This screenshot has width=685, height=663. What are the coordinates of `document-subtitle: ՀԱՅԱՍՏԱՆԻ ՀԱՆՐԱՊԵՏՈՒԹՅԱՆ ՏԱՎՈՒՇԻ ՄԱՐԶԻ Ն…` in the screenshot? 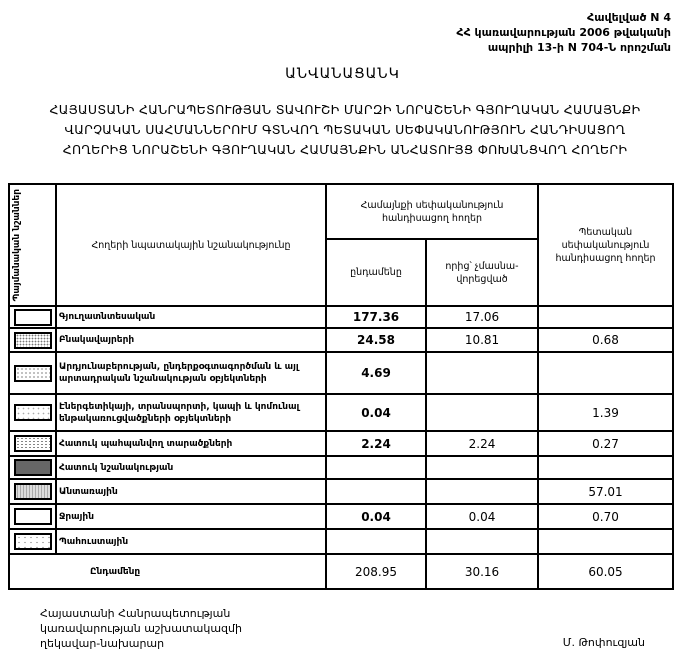 It's located at (345, 130).